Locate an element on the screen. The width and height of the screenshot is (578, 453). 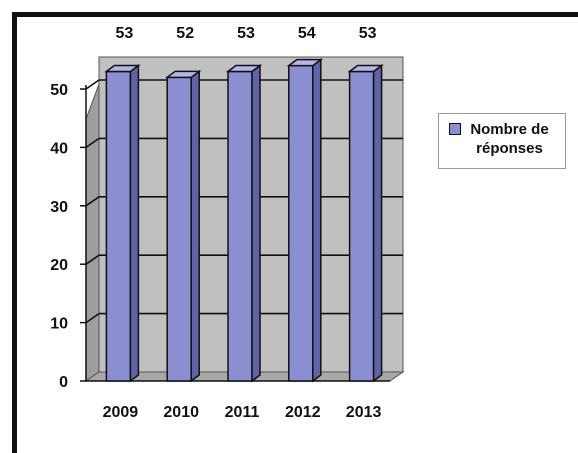
x-tick-label-2009: 2009 is located at coordinates (121, 412).